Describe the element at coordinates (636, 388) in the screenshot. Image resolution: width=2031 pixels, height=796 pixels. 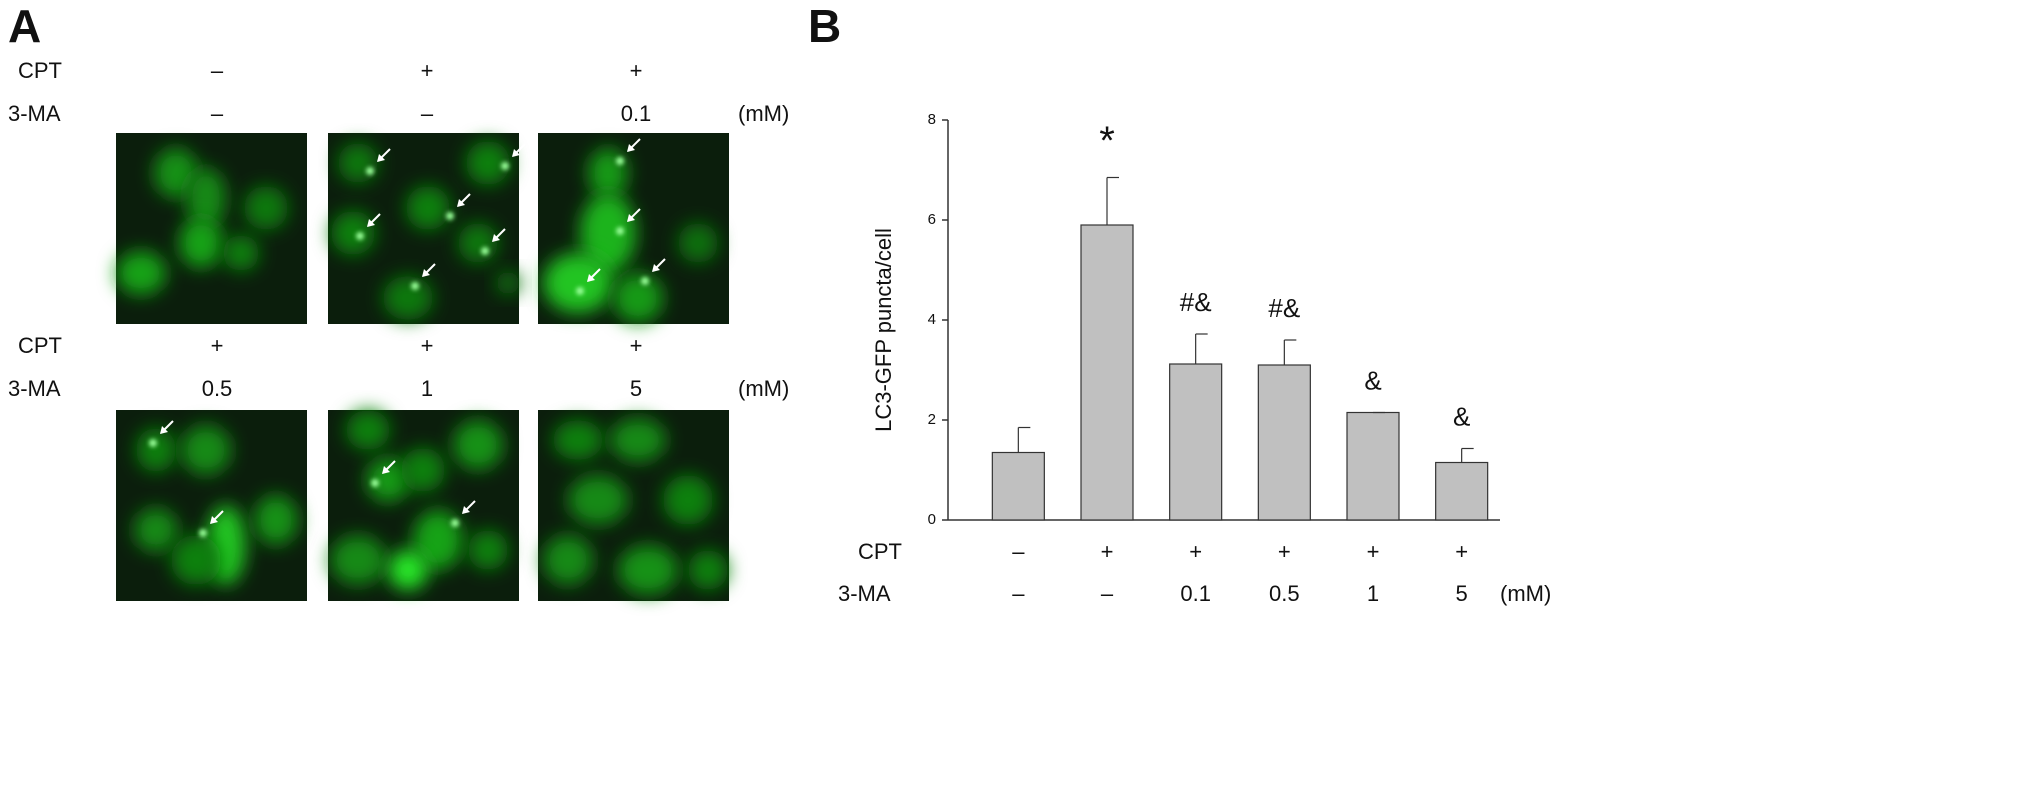
I see `condition-label: 5` at that location.